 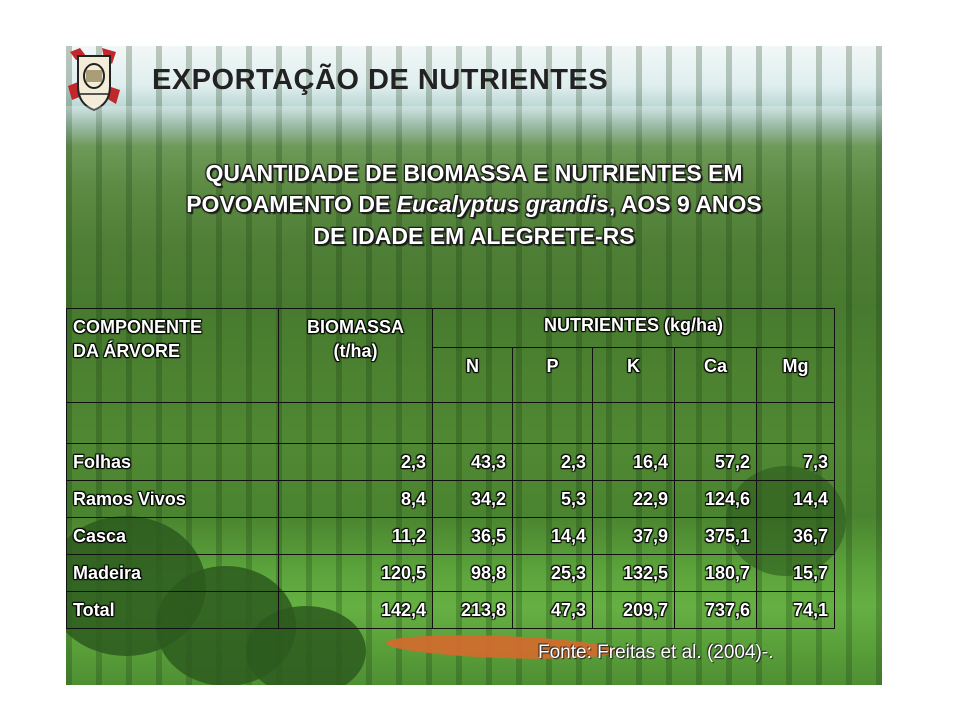 I want to click on cell-ca: 180,7, so click(x=715, y=573).